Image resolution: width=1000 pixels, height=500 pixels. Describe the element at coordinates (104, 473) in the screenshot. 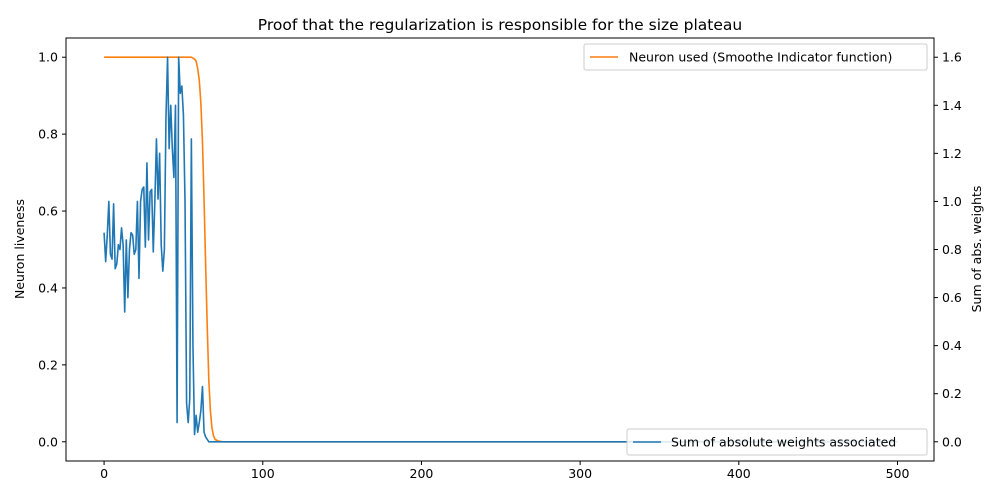

I see `x-tick-label: 0` at that location.